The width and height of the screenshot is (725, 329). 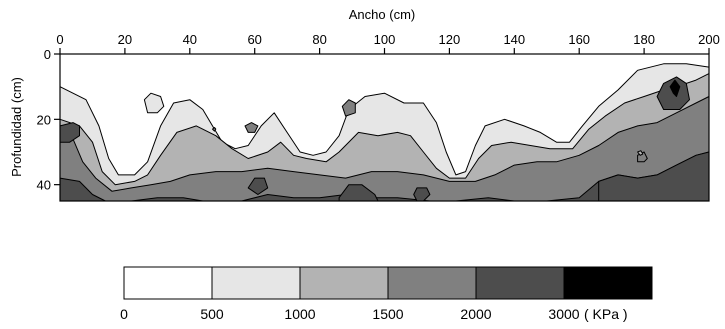 What do you see at coordinates (709, 39) in the screenshot?
I see `x-tick-label-200: 200` at bounding box center [709, 39].